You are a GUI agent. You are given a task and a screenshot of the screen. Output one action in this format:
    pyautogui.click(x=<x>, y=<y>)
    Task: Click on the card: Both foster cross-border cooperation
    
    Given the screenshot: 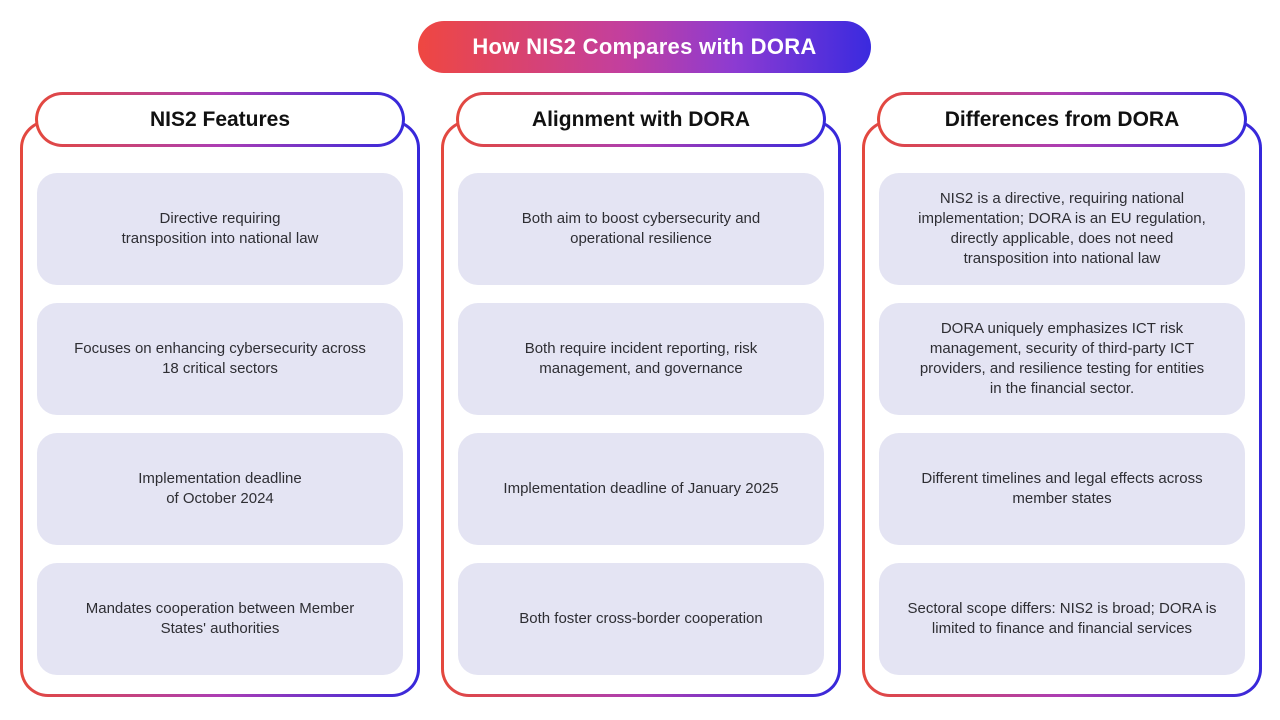 What is the action you would take?
    pyautogui.click(x=641, y=619)
    